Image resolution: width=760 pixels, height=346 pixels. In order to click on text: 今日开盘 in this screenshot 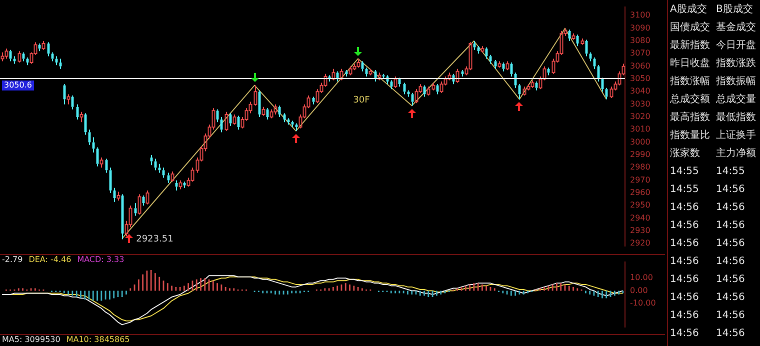, I will do `click(736, 46)`.